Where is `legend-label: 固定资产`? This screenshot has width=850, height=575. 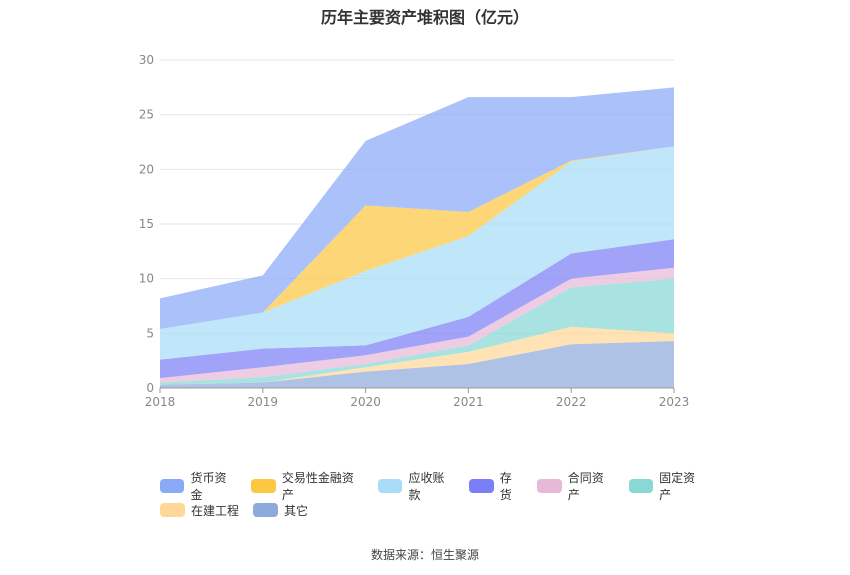
legend-label: 固定资产 is located at coordinates (677, 486).